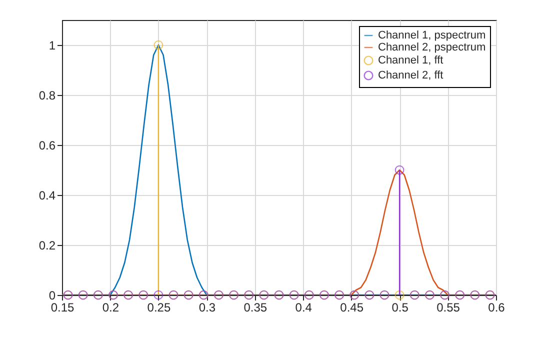 The image size is (560, 337). What do you see at coordinates (432, 36) in the screenshot?
I see `legend-label: Channel 1, pspectrum` at bounding box center [432, 36].